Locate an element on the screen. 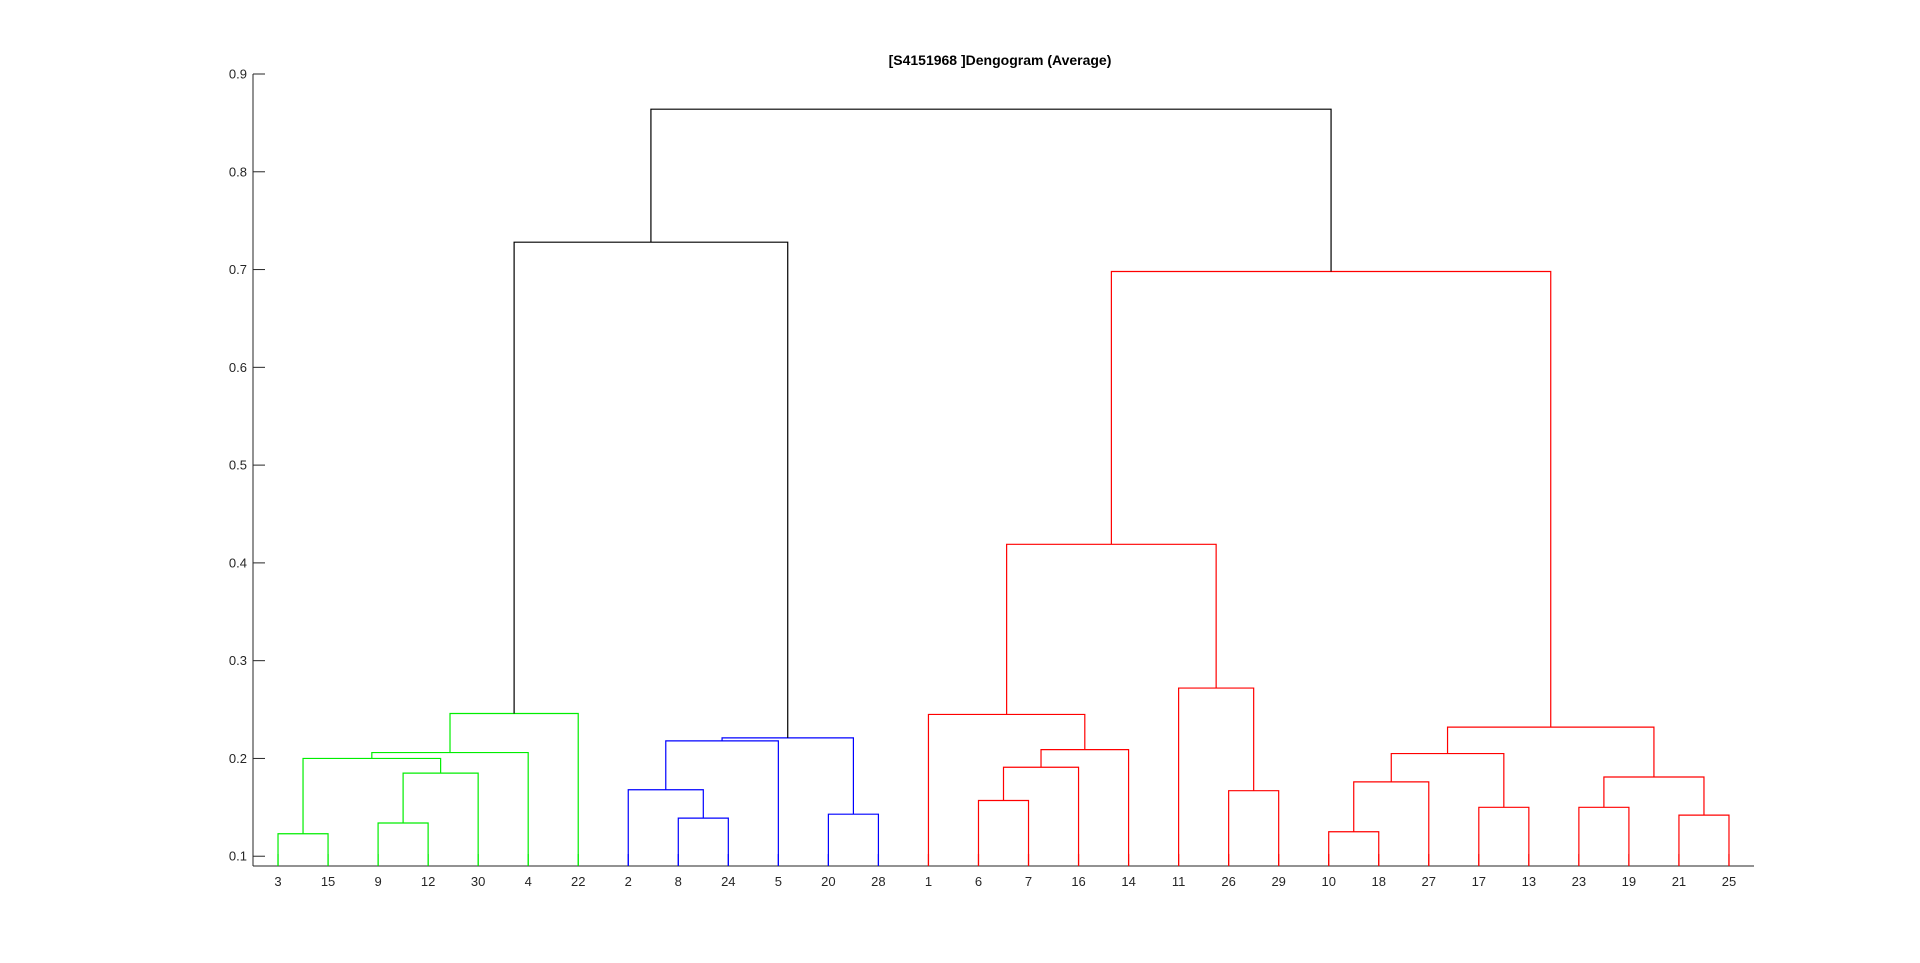 Image resolution: width=1920 pixels, height=963 pixels. x-leaf-label: 16 is located at coordinates (1078, 881).